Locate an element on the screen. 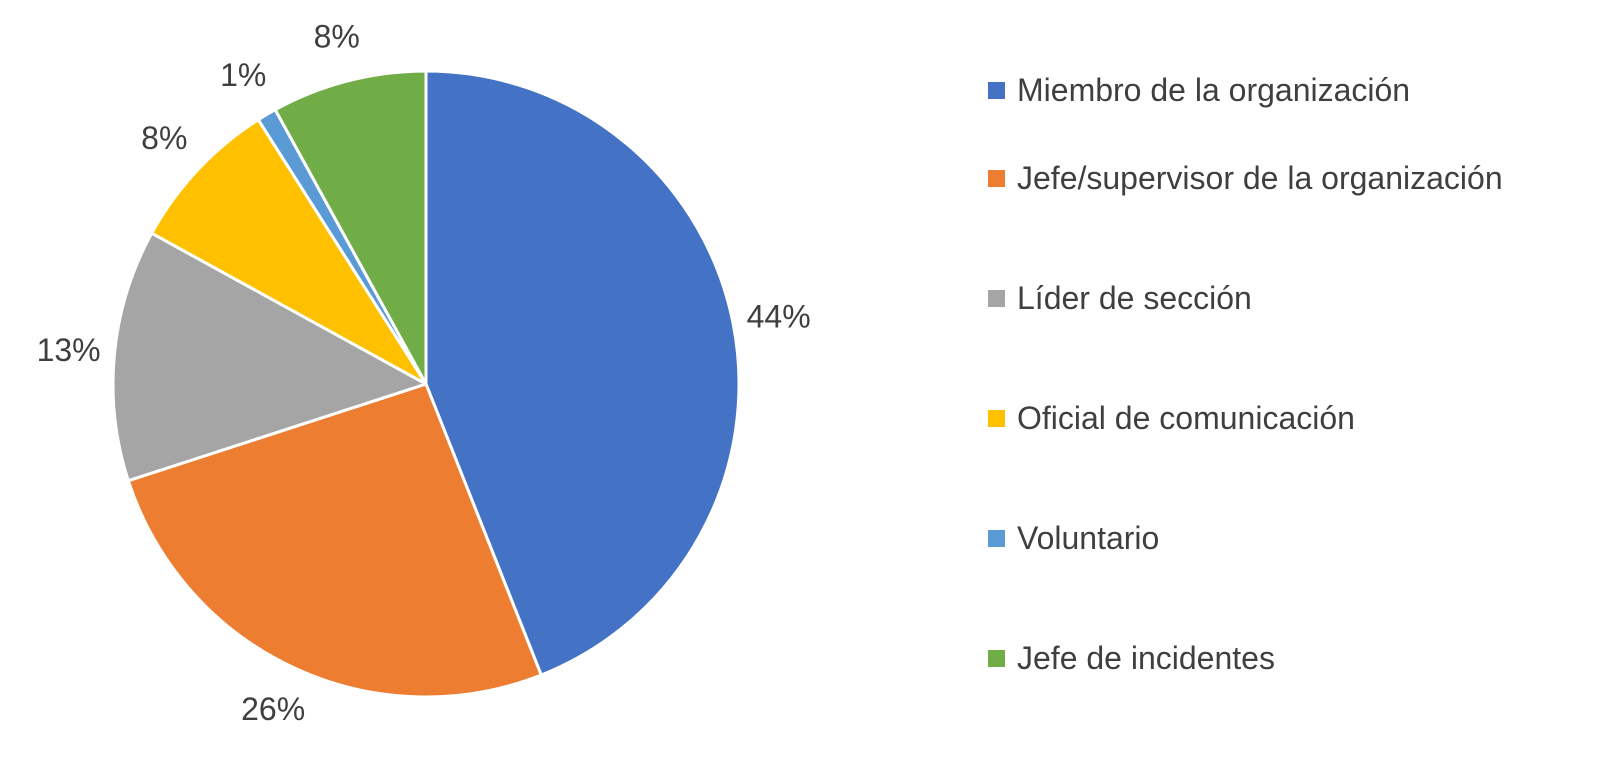 The image size is (1600, 764). legend-label-lider-seccion: Líder de sección is located at coordinates (1134, 297).